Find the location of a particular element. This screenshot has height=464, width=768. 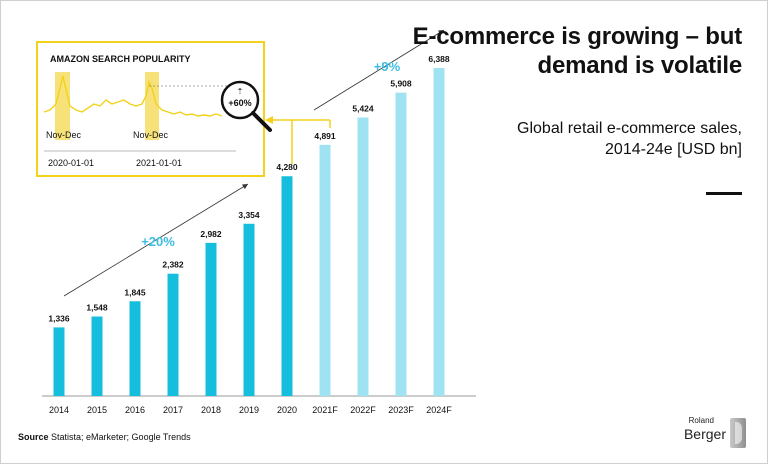

value-label-2015: 1,548 is located at coordinates (97, 308).